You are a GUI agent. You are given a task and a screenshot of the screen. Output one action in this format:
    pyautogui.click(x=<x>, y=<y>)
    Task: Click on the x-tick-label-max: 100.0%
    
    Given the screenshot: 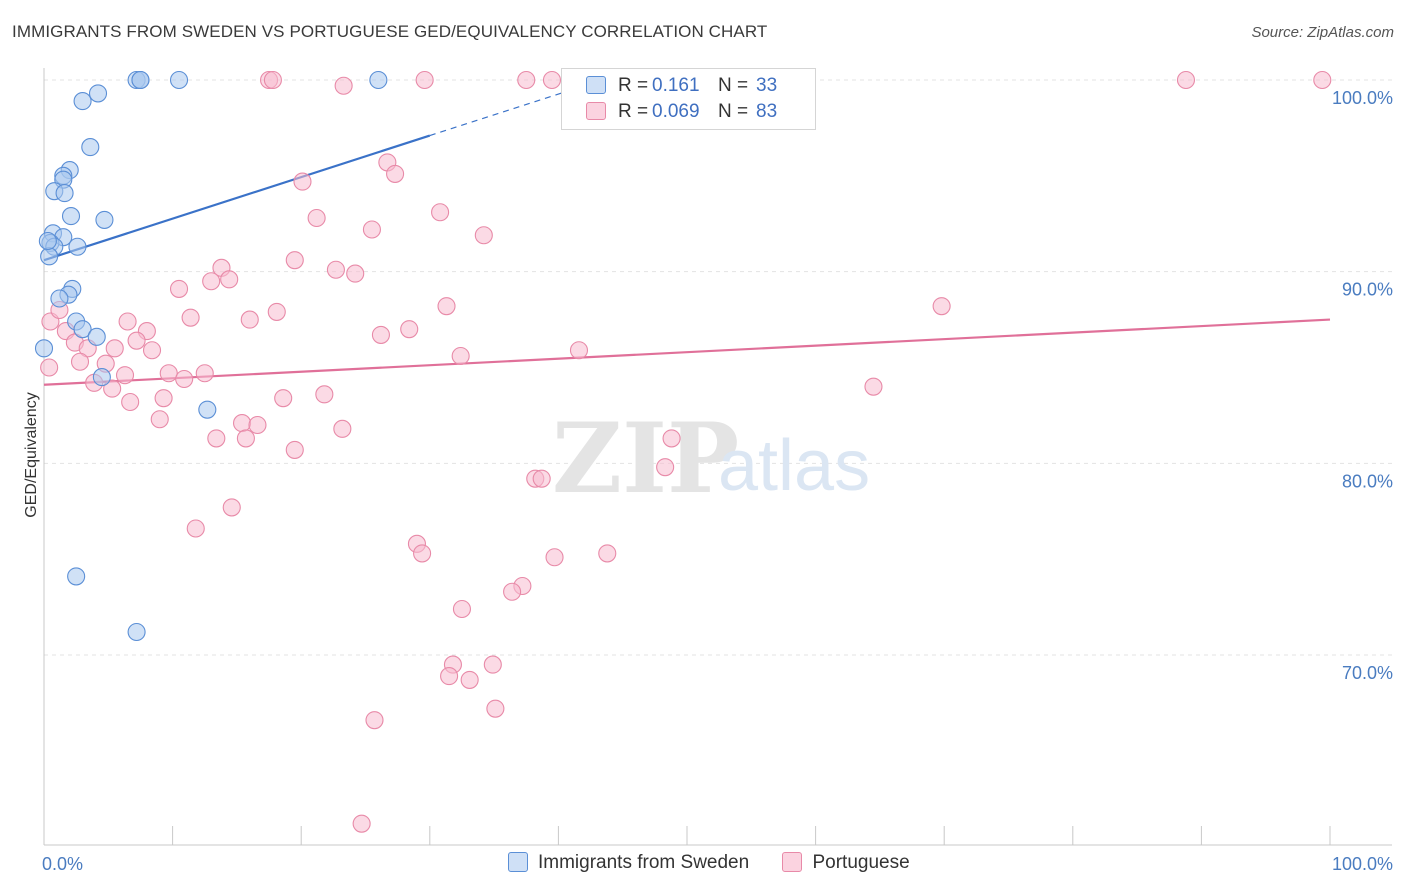 What is the action you would take?
    pyautogui.click(x=1362, y=864)
    